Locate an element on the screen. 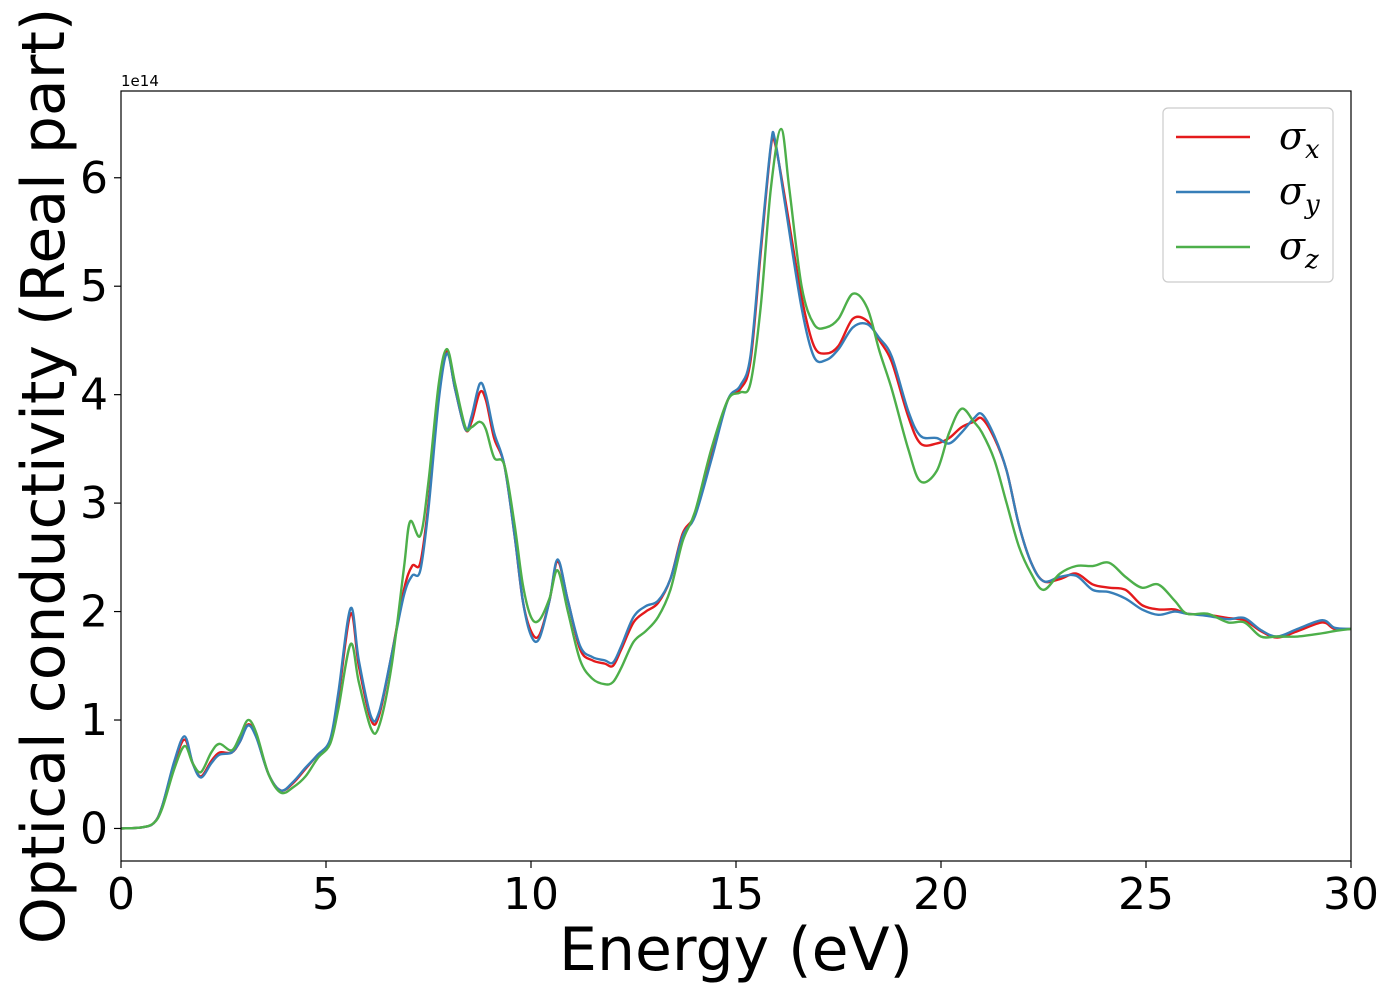  legend-frame is located at coordinates (1248, 195).